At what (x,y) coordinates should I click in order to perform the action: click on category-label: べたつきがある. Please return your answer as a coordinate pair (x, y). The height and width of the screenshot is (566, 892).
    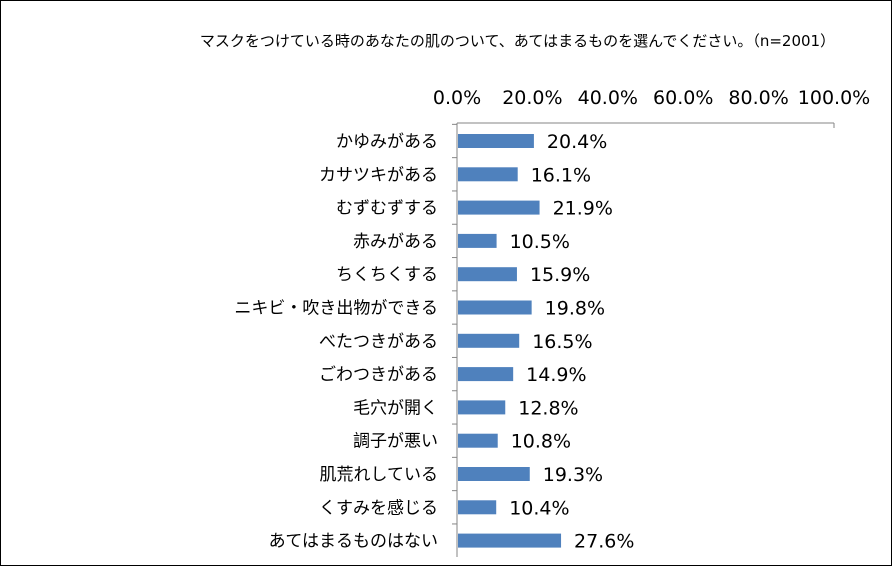
    Looking at the image, I should click on (378, 342).